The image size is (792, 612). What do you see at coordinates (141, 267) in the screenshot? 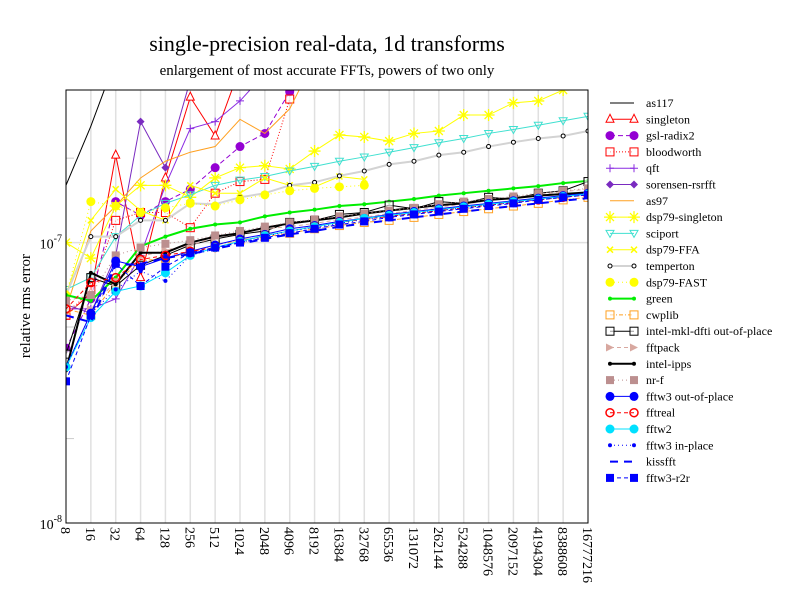
I see `series-fftw3-out-of-place-marker` at bounding box center [141, 267].